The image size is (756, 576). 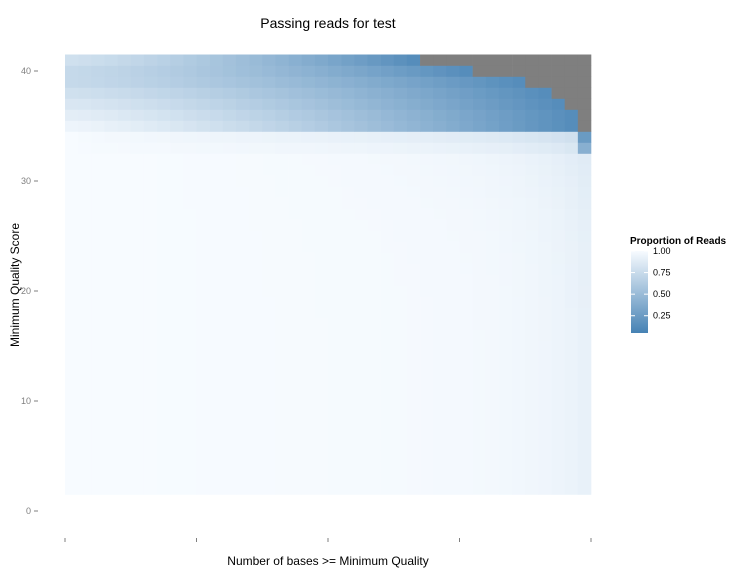 I want to click on legend-title: Proportion of Reads, so click(x=678, y=241).